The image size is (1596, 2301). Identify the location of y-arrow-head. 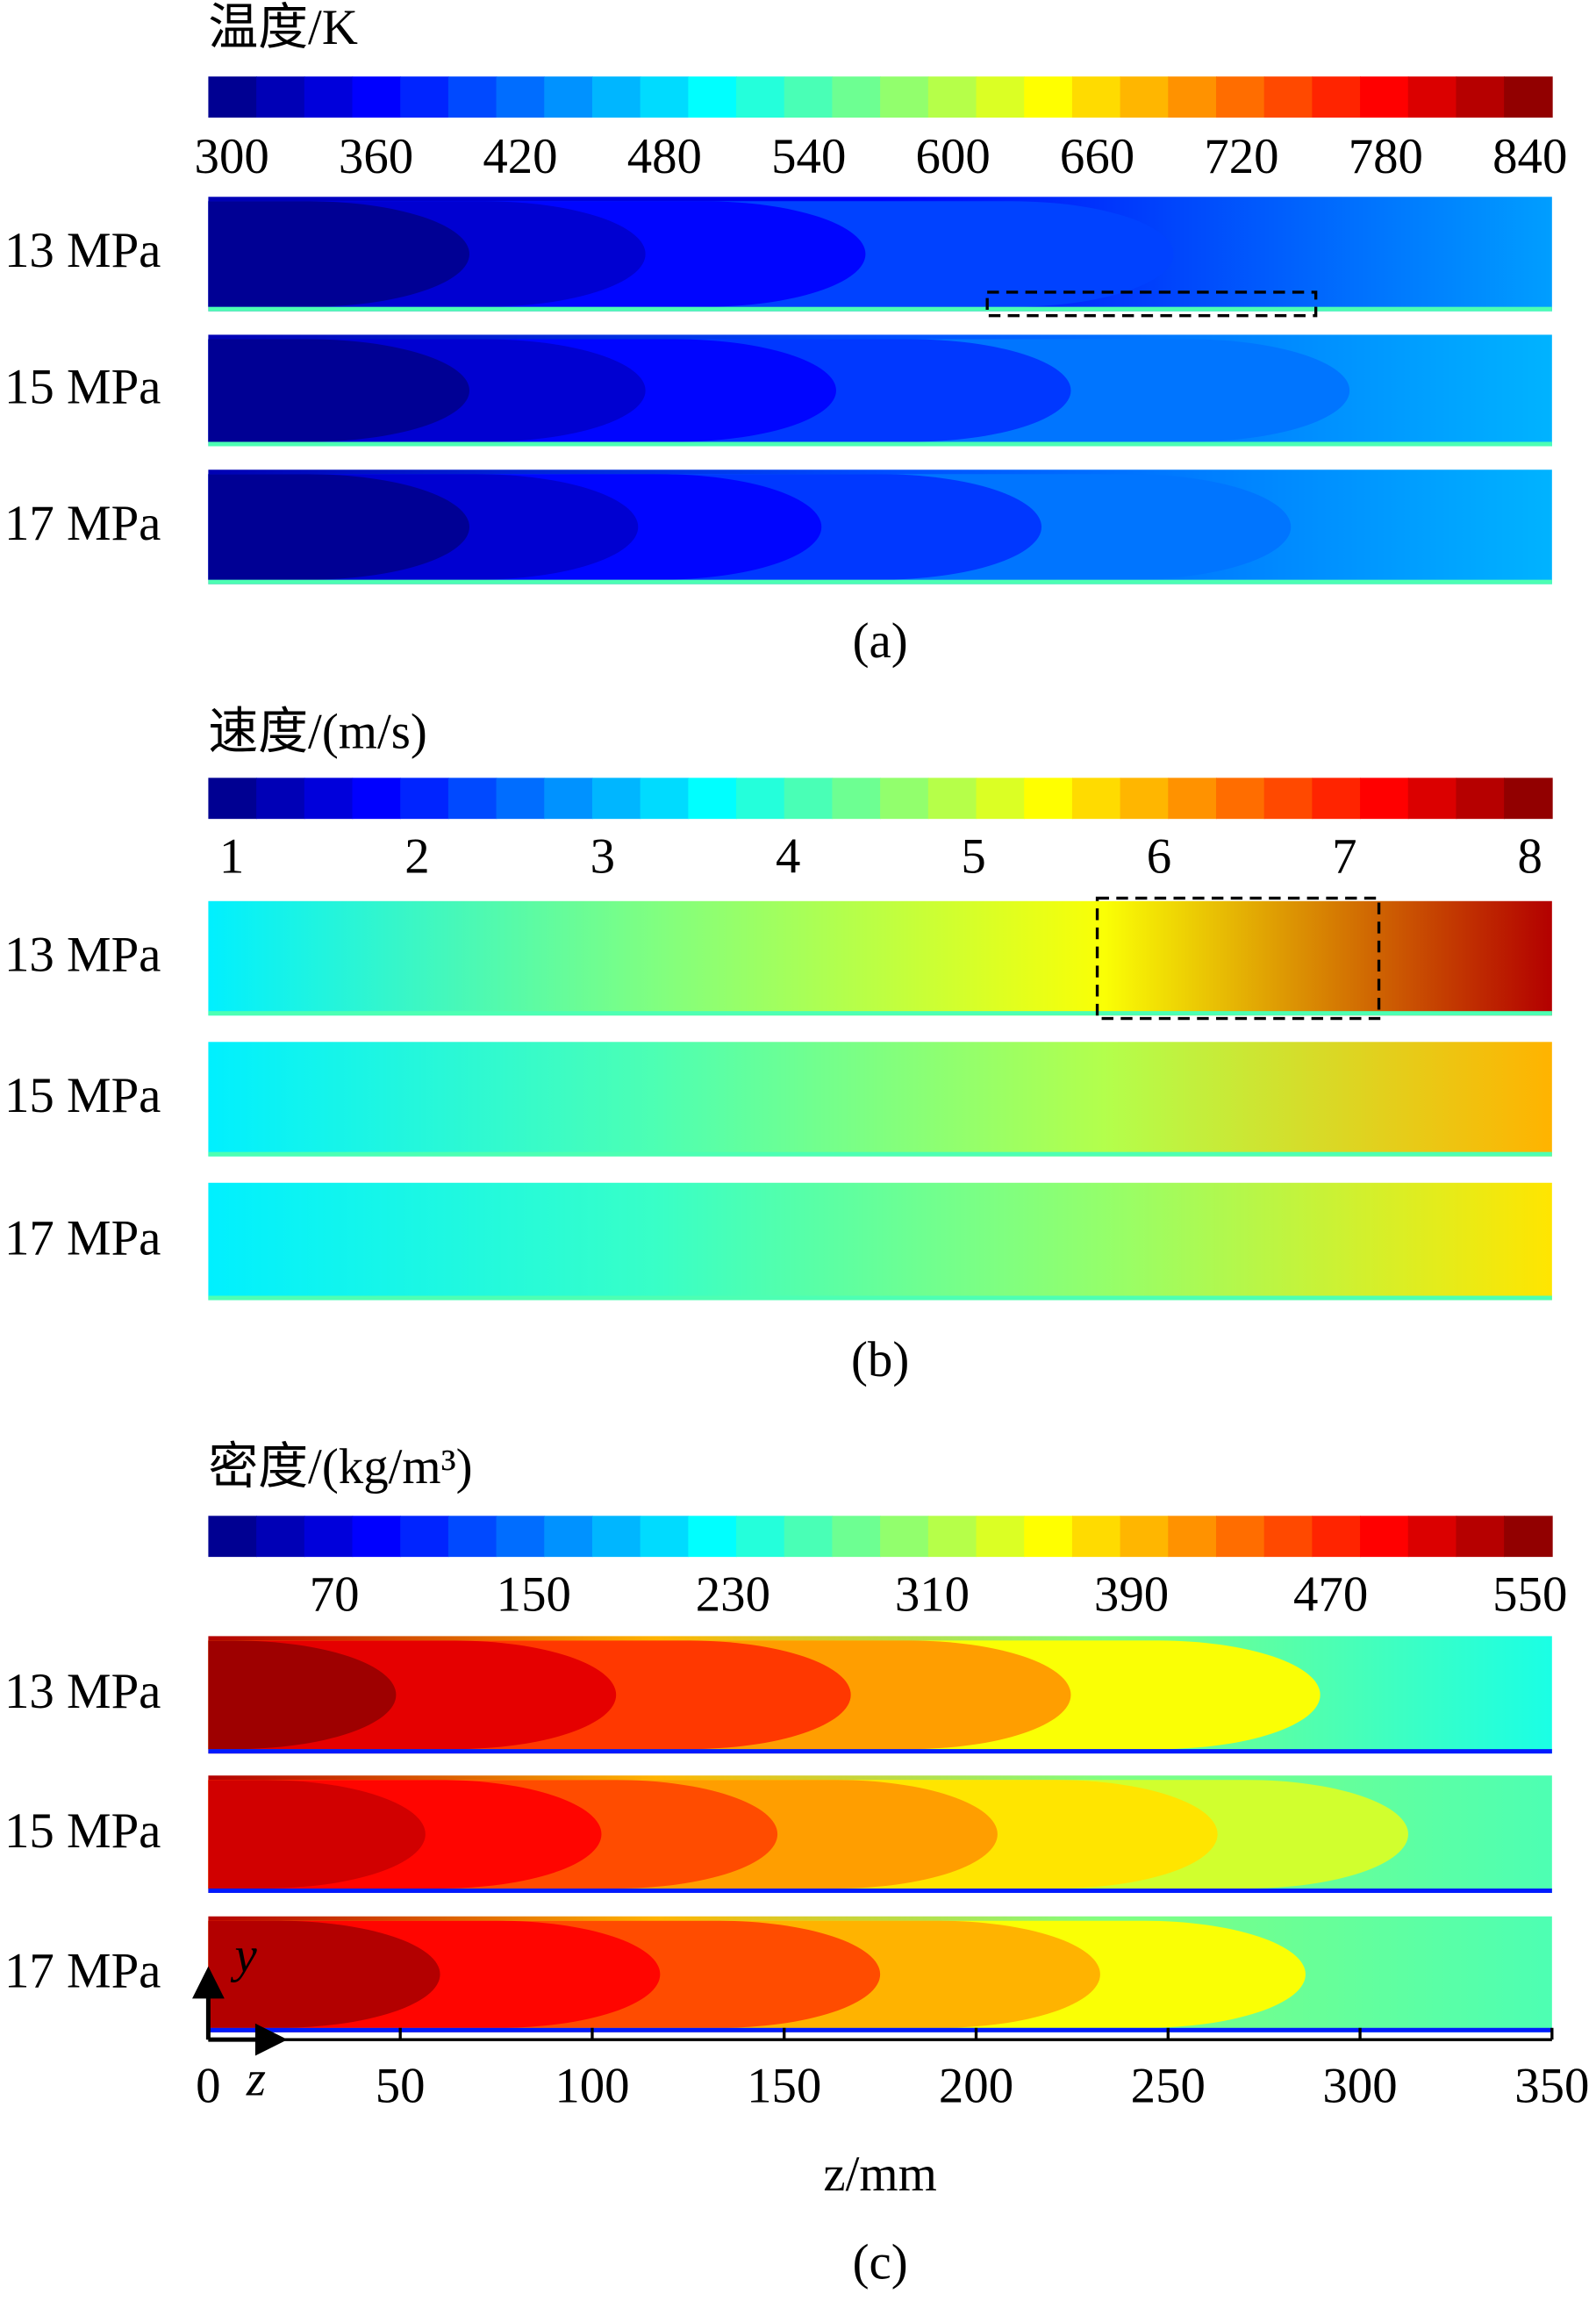
(208, 1983).